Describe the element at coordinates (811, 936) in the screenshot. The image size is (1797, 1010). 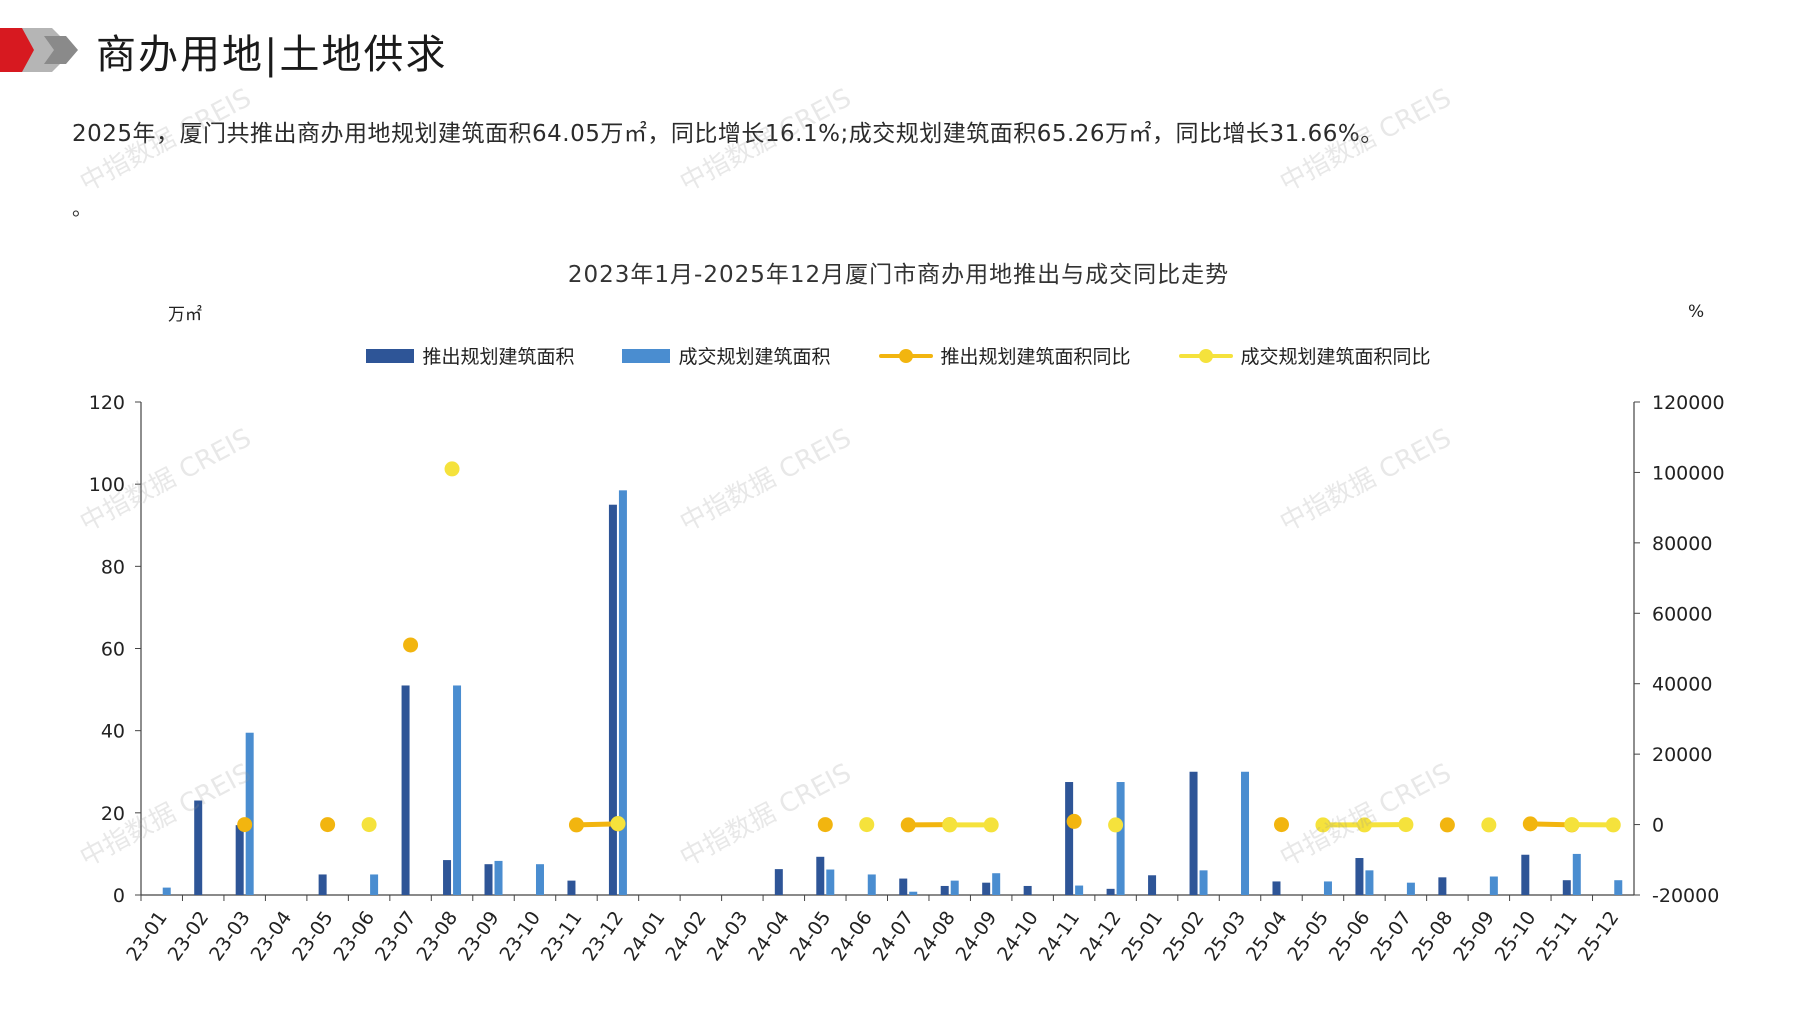
I see `x-axis-tick-label: 24-05` at that location.